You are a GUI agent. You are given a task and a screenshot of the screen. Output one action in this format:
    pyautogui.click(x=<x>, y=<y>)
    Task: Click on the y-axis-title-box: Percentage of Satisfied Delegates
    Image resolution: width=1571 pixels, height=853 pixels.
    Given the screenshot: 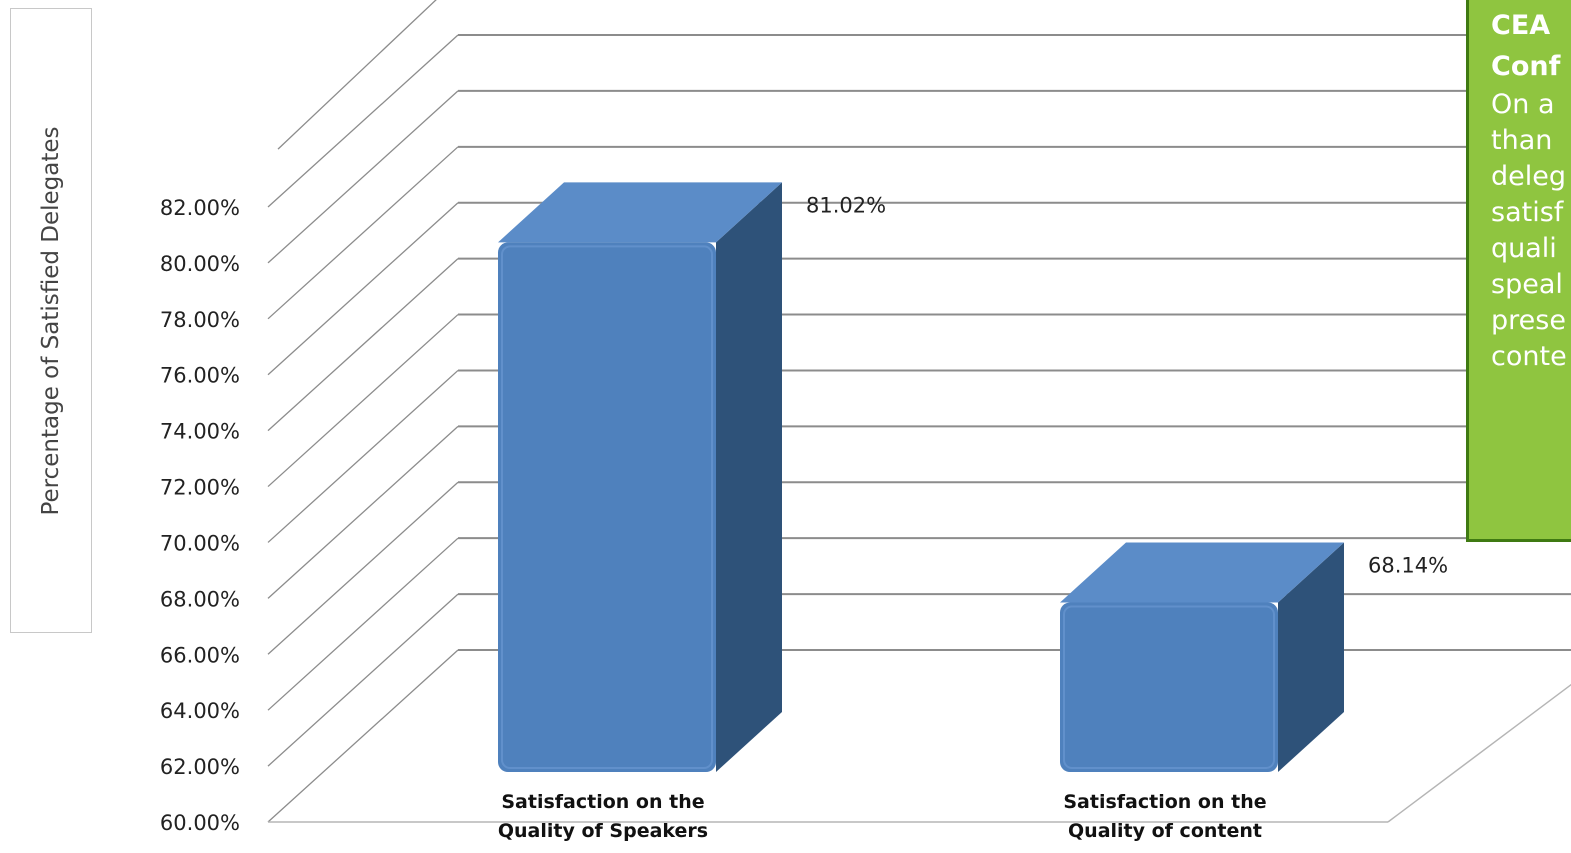 What is the action you would take?
    pyautogui.click(x=51, y=320)
    